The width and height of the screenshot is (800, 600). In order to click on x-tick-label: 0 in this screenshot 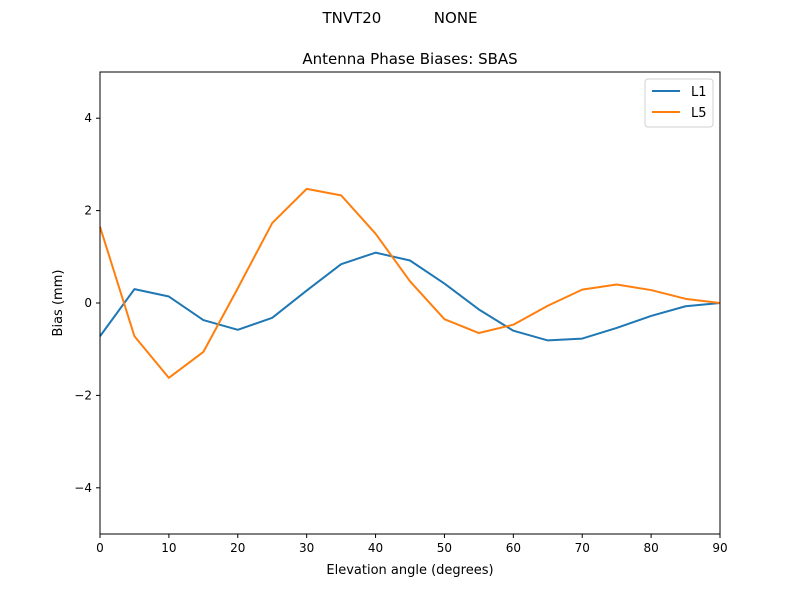, I will do `click(100, 548)`.